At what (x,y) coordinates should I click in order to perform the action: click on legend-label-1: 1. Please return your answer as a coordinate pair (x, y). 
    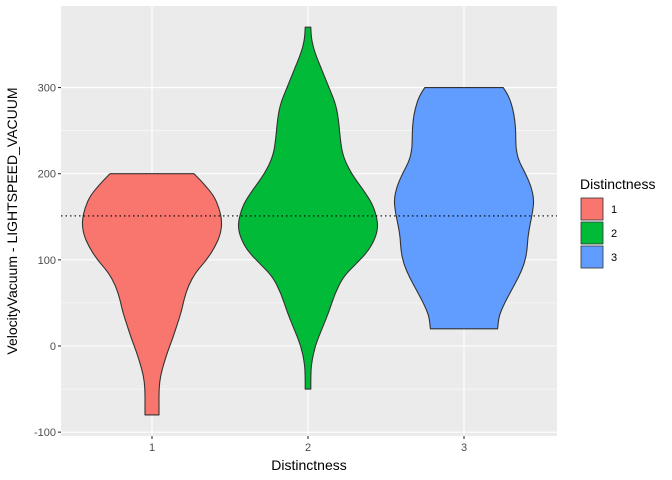
    Looking at the image, I should click on (614, 210).